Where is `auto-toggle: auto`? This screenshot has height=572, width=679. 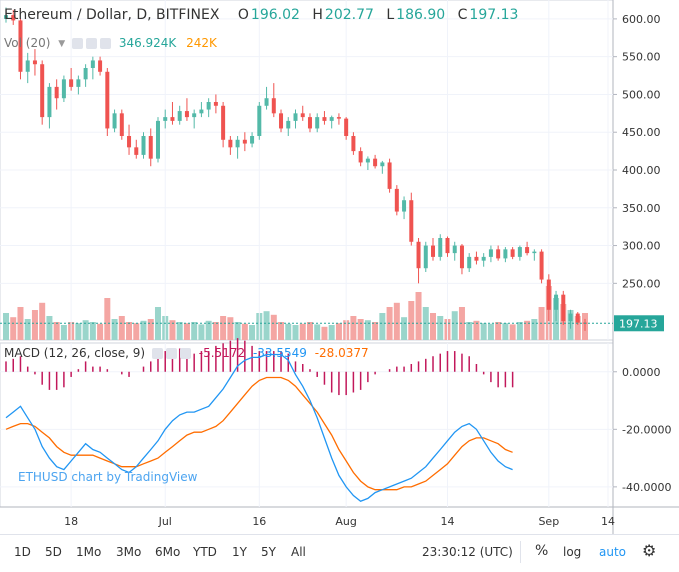
auto-toggle: auto is located at coordinates (613, 552).